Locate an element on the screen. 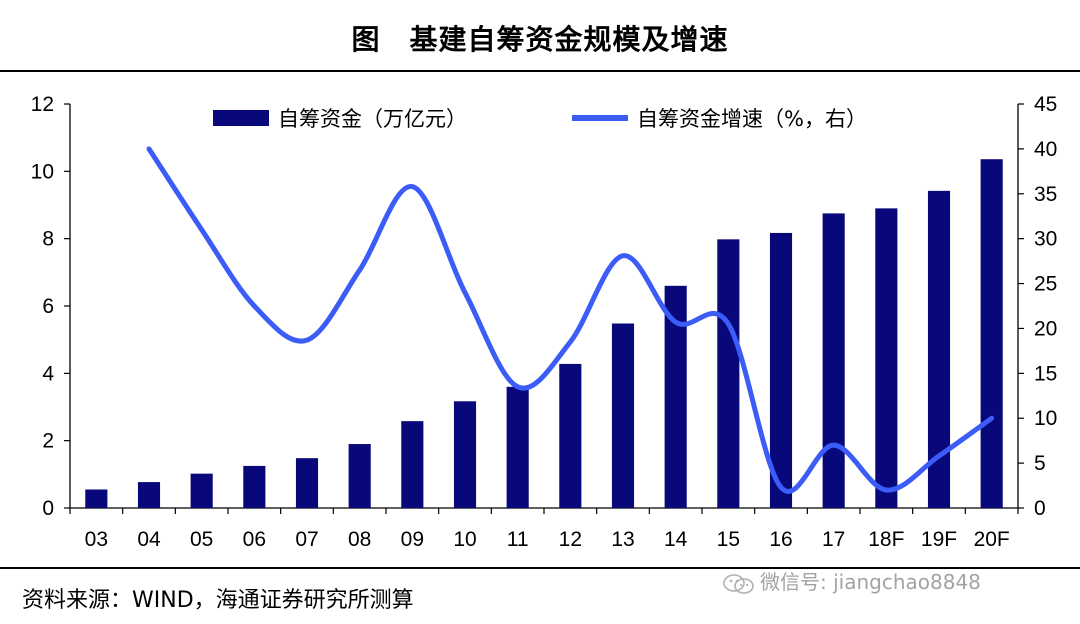  x-tick-label: 19F is located at coordinates (939, 539).